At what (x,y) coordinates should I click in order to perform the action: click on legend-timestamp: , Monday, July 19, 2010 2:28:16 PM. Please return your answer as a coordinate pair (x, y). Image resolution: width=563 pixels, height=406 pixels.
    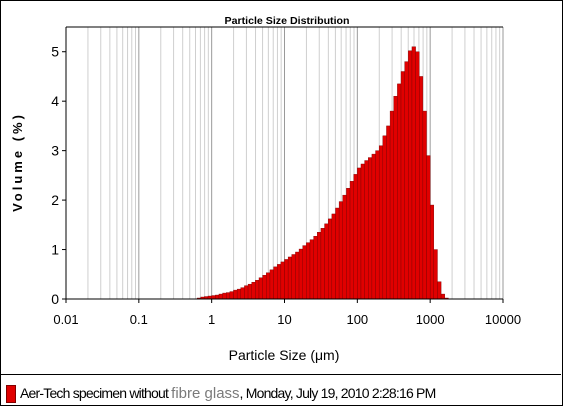
    Looking at the image, I should click on (338, 393).